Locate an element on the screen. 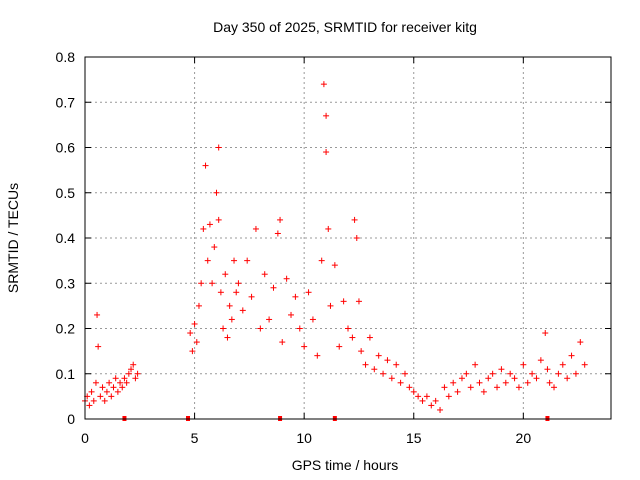 The width and height of the screenshot is (640, 480). y-tick-label: 0.1 is located at coordinates (66, 374).